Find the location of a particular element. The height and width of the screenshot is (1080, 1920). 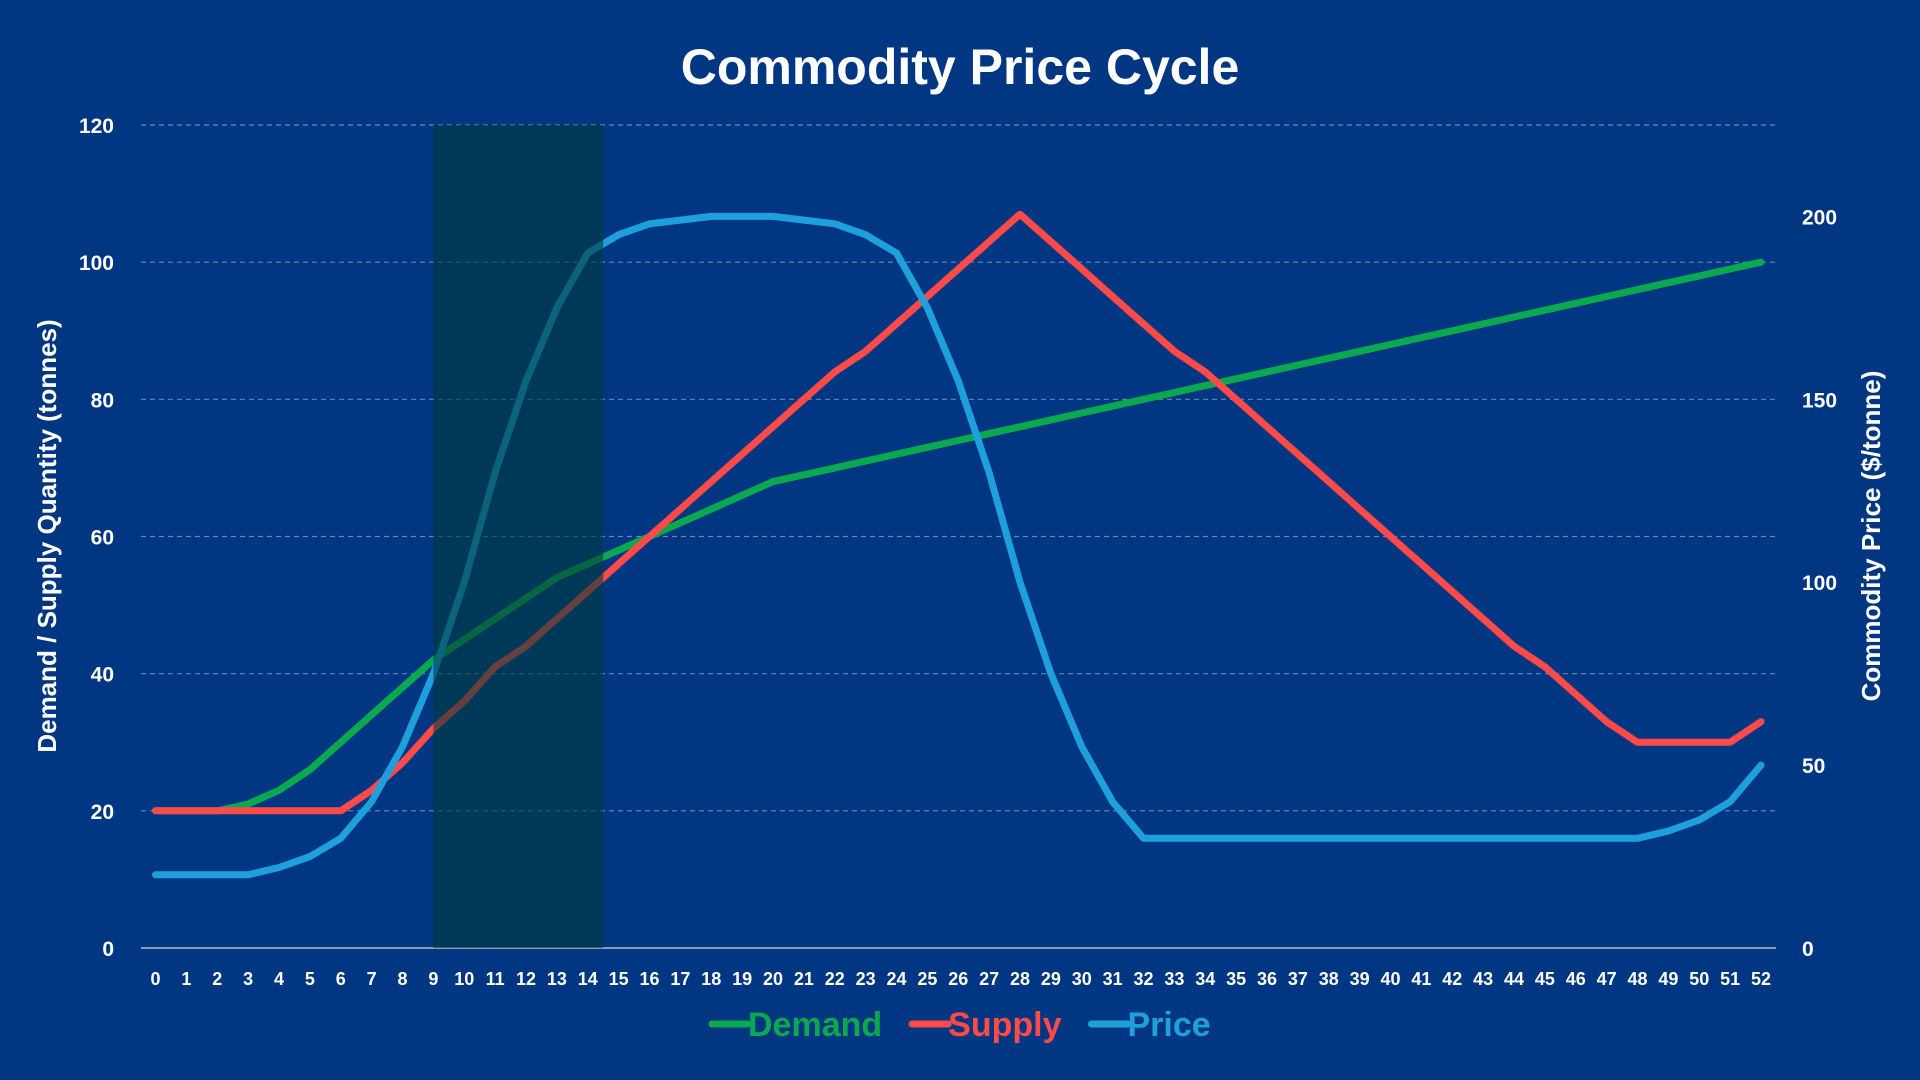

y-tick-label: 20 is located at coordinates (102, 812).